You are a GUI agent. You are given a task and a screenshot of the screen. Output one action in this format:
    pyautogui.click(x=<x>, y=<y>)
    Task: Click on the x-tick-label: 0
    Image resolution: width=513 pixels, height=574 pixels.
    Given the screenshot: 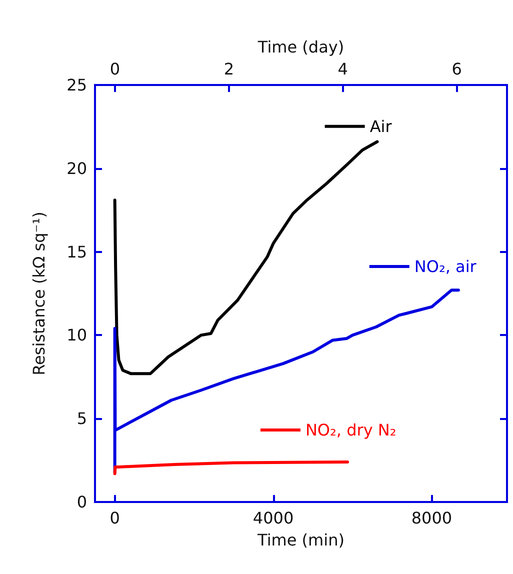 What is the action you would take?
    pyautogui.click(x=115, y=518)
    